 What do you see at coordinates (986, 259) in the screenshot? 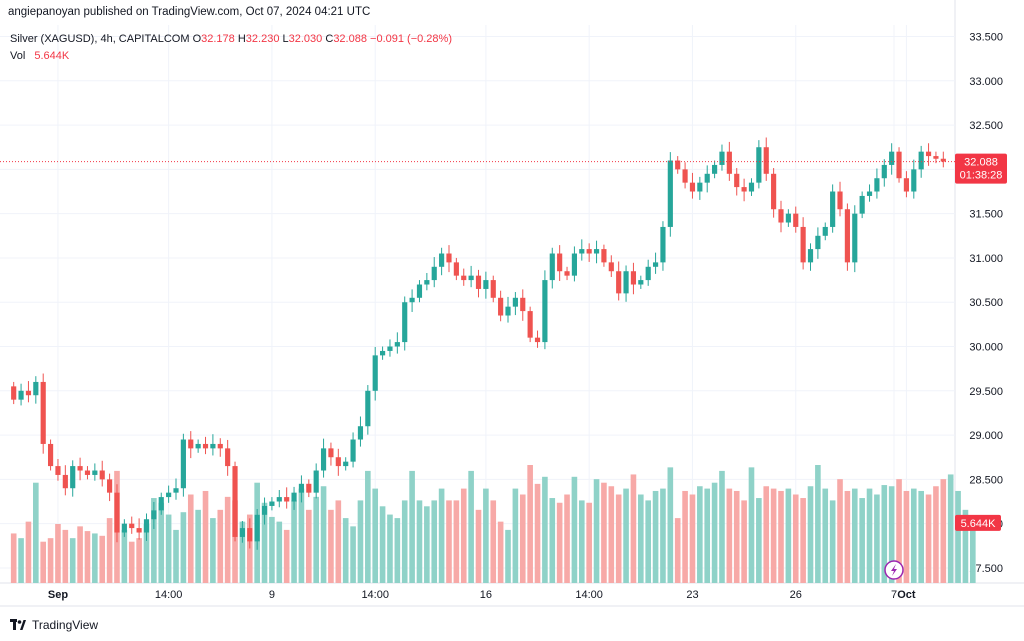
I see `y-tick-label: 31.000` at bounding box center [986, 259].